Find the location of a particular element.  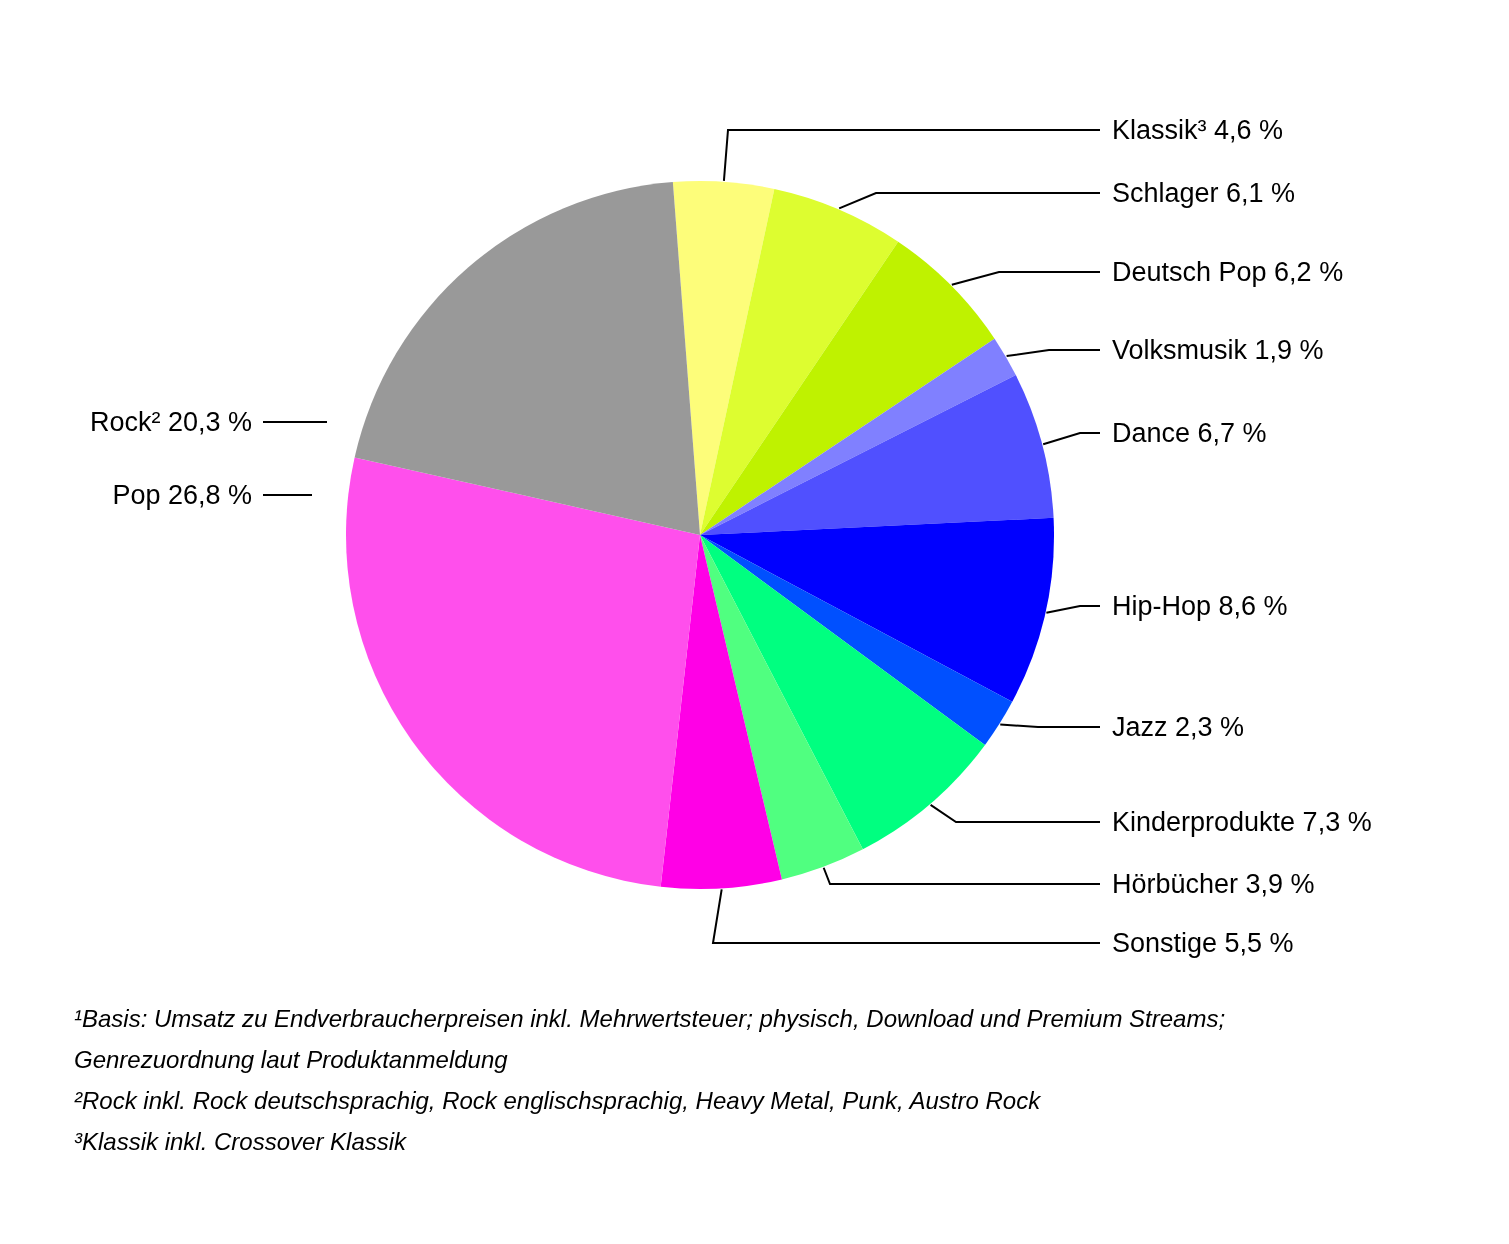

slice-label: Sonstige 5,5 % is located at coordinates (1203, 943).